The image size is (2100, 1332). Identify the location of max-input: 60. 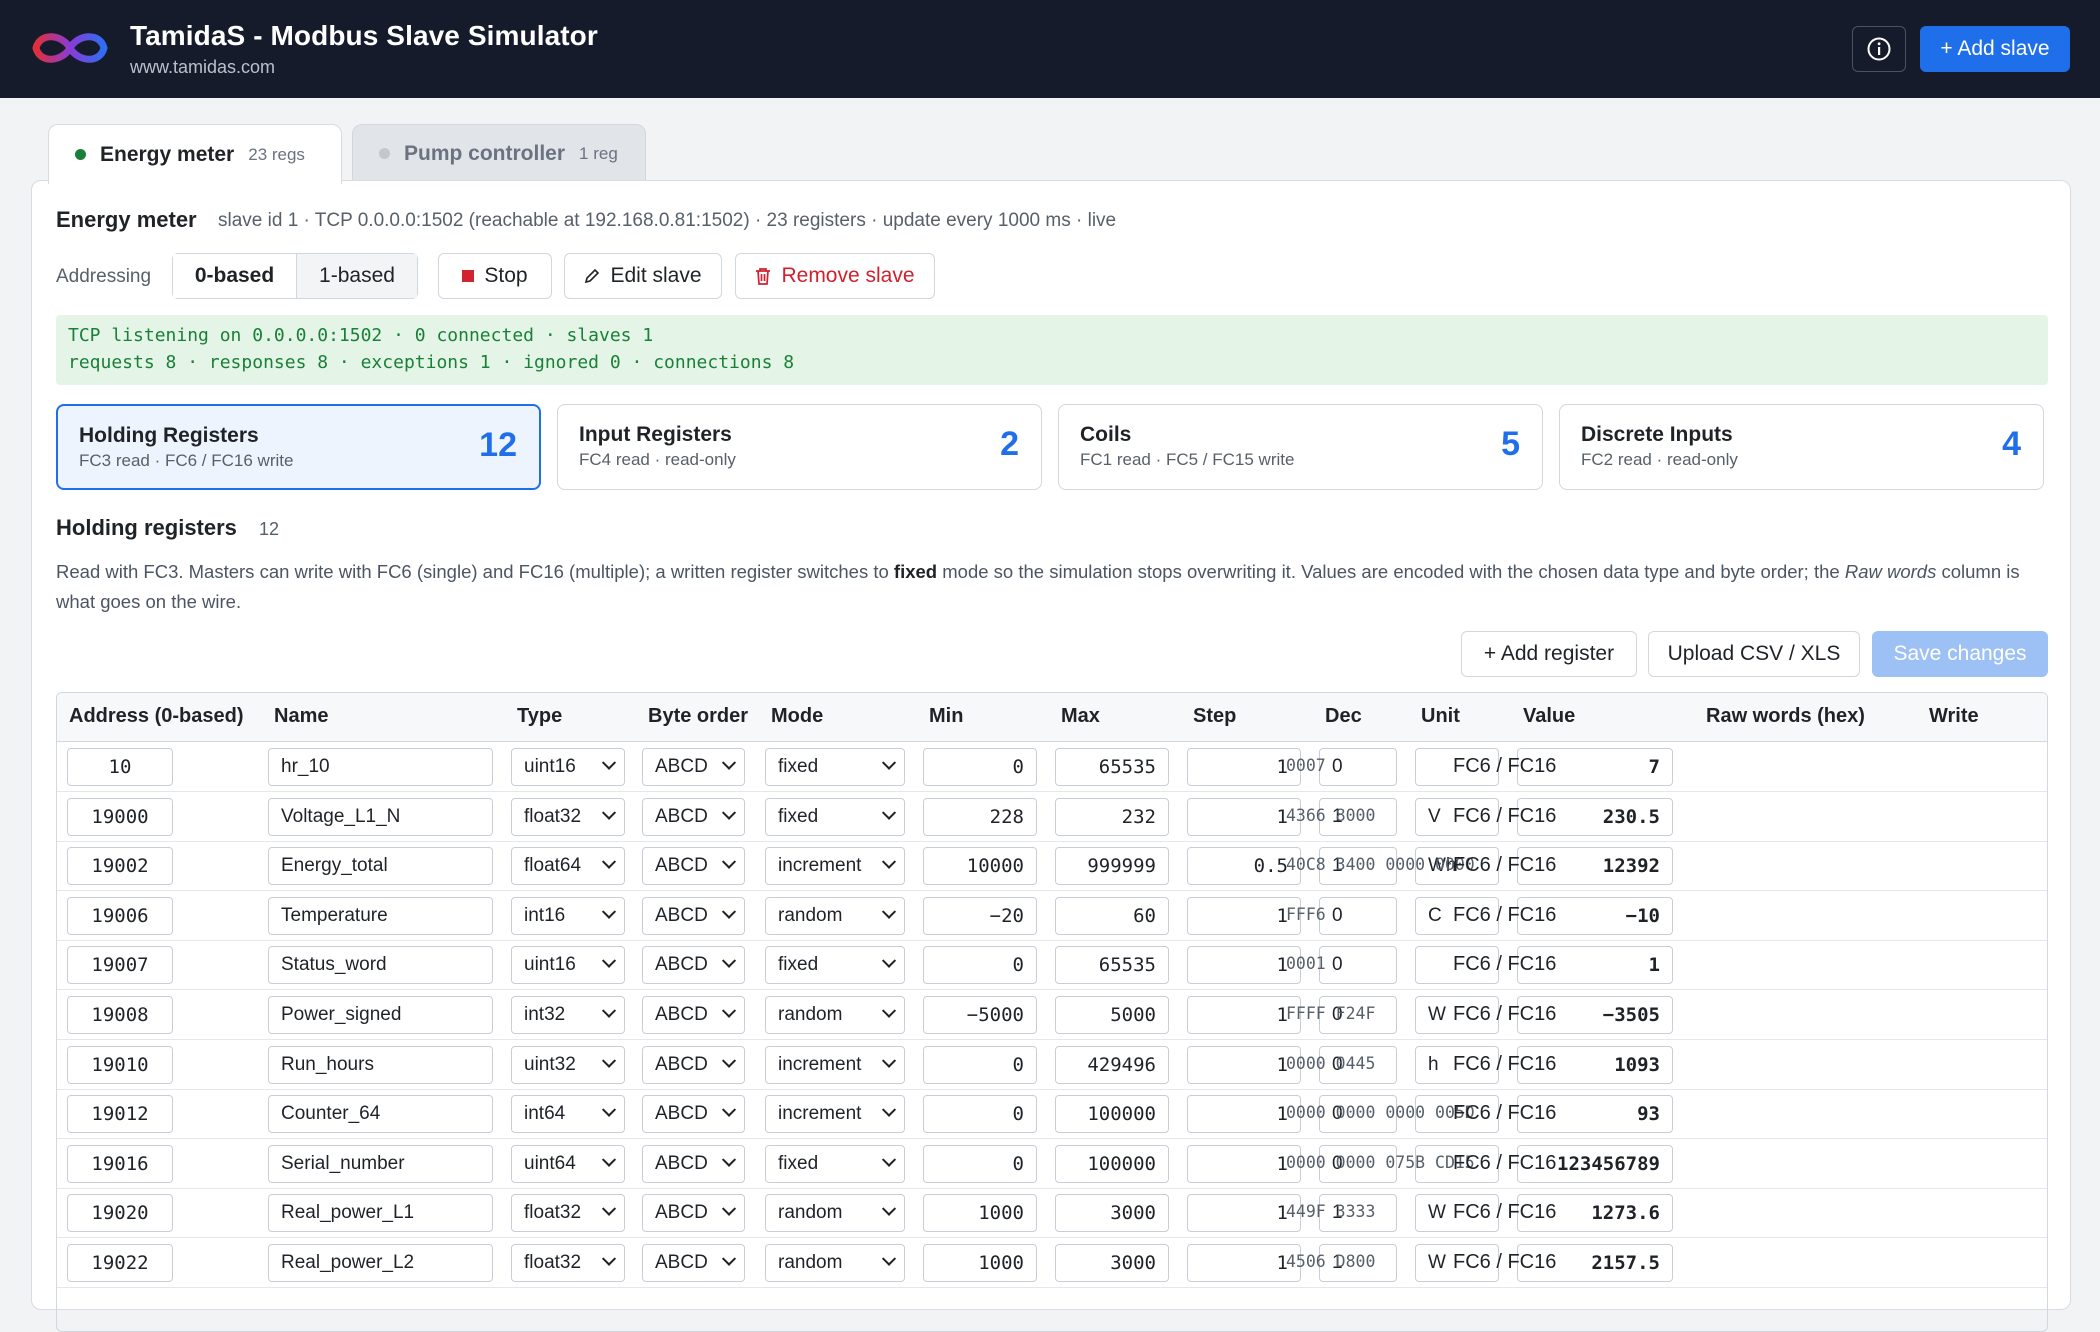
(1112, 915).